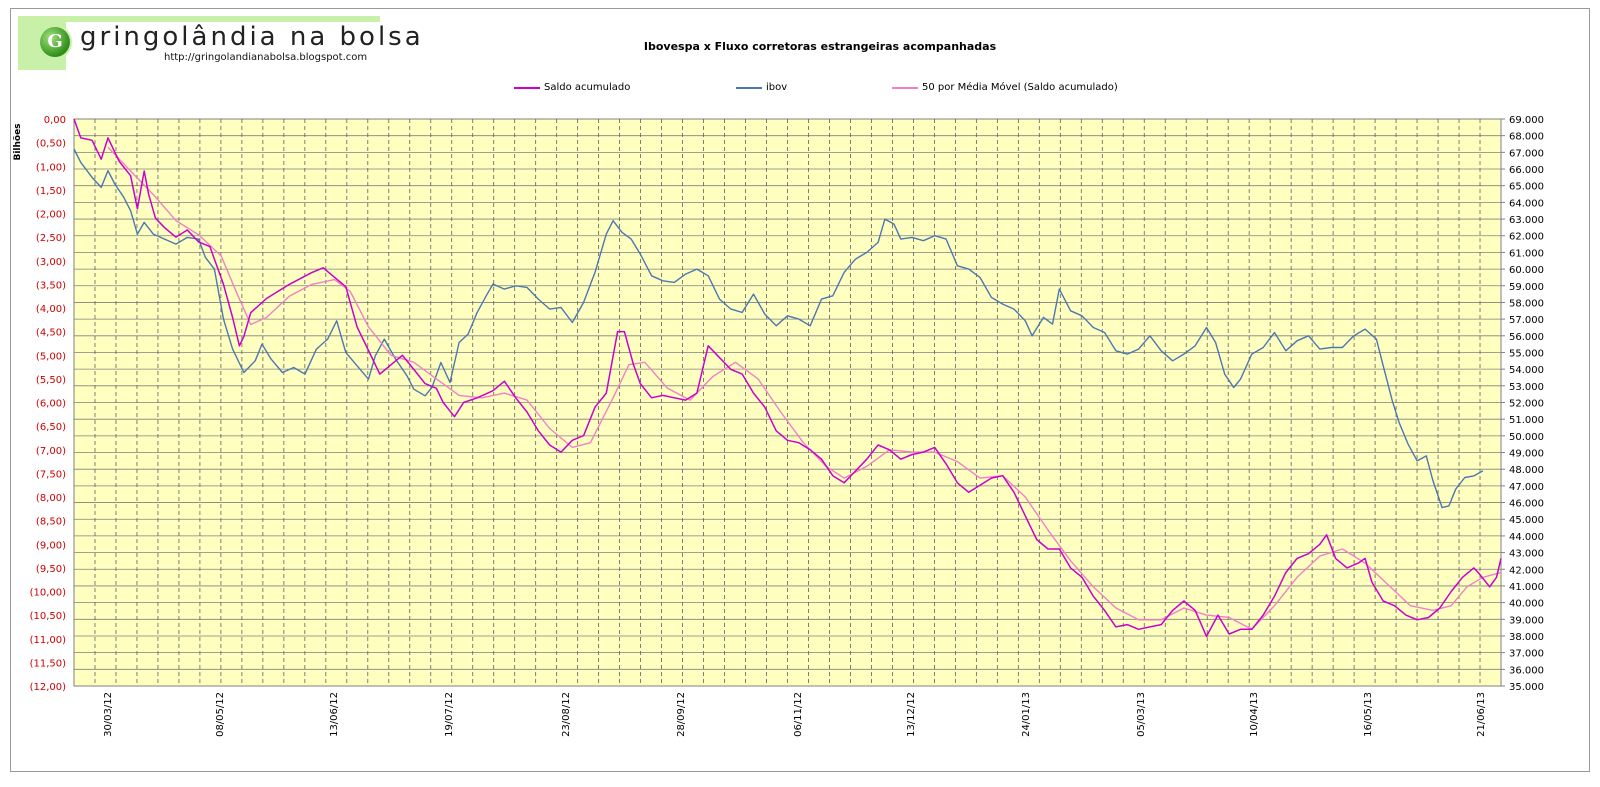 The image size is (1600, 787). I want to click on legend-swatch-mm50, so click(905, 87).